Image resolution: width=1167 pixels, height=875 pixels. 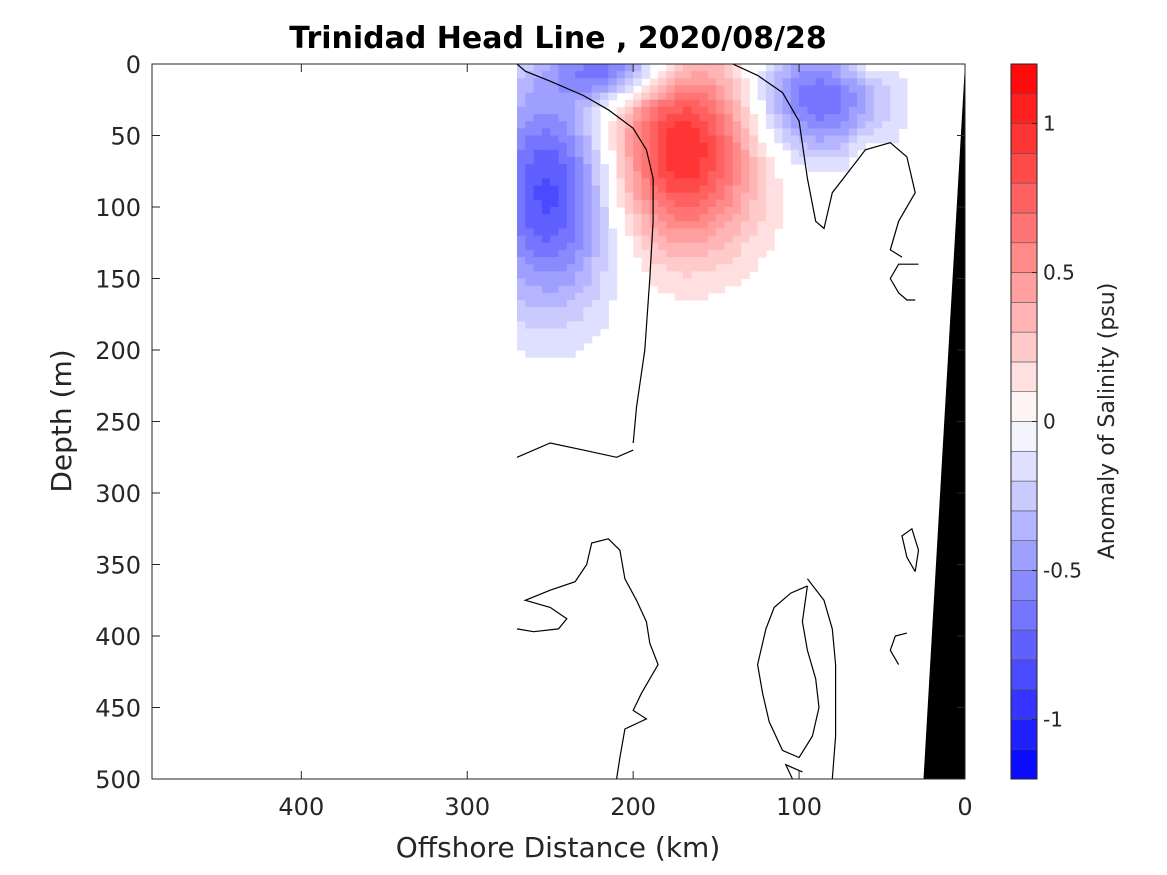 I want to click on colorbar-tick-label: 0, so click(x=1049, y=422).